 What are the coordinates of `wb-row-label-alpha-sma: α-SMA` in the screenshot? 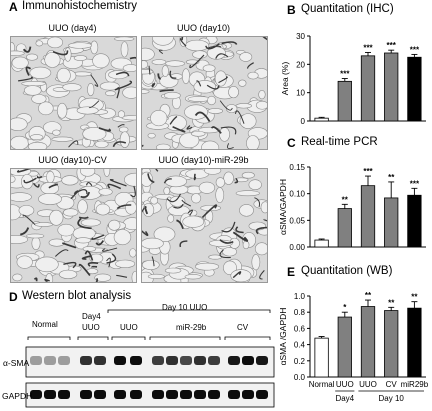 It's located at (16, 363).